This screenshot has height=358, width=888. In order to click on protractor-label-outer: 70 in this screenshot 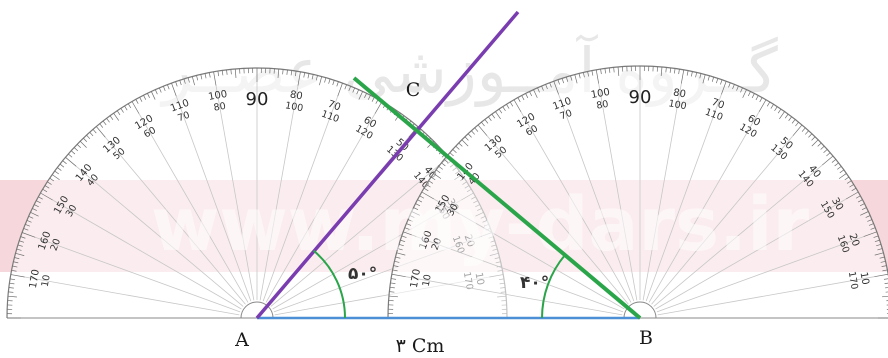, I will do `click(334, 106)`.